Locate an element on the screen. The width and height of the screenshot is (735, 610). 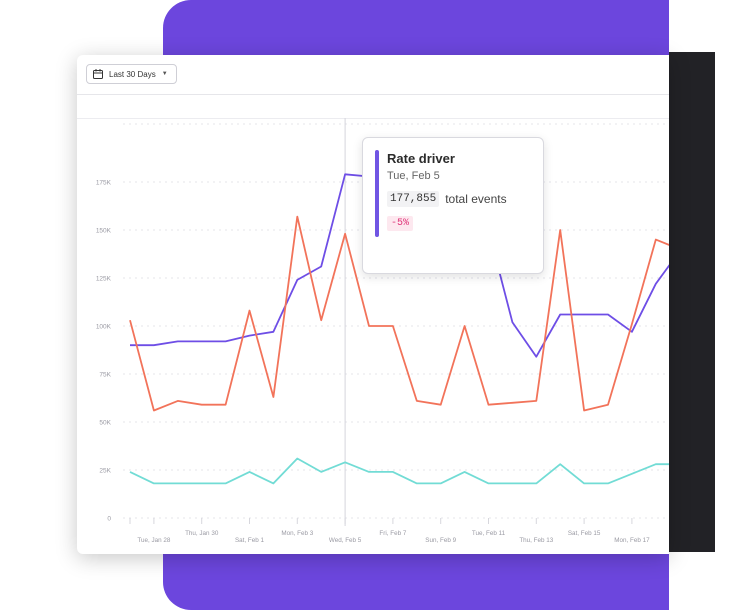
x-tick-label: Sat, Feb 1 is located at coordinates (250, 540).